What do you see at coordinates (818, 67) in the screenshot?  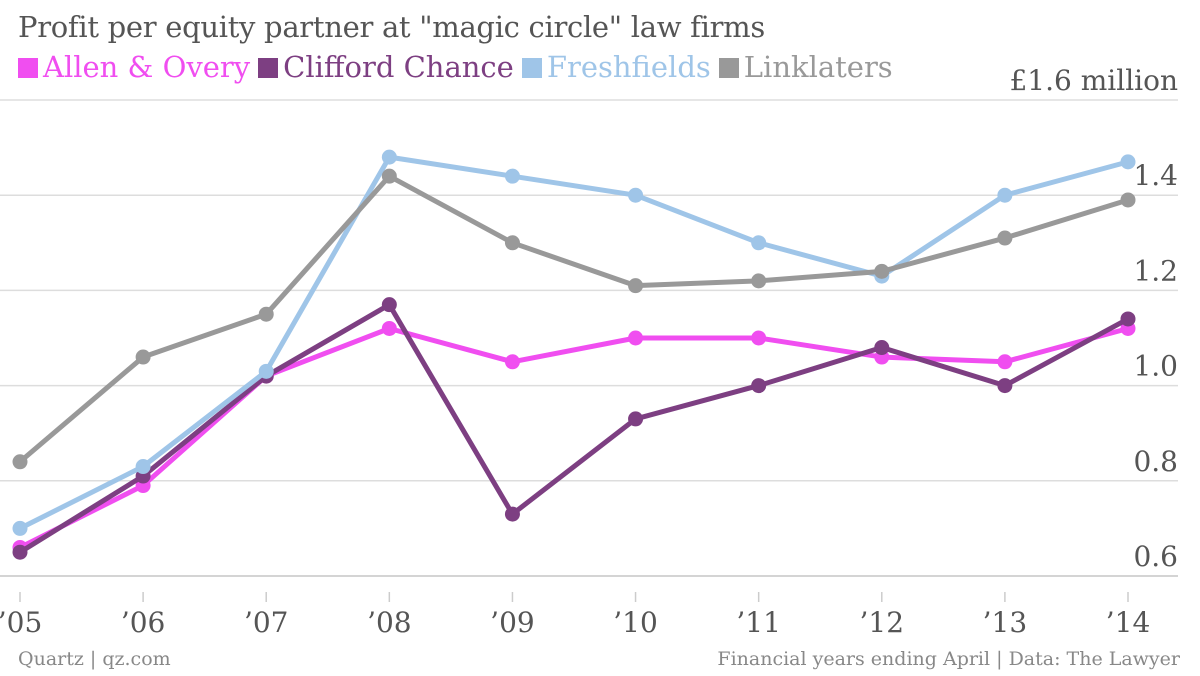 I see `legend-label: Linklaters` at bounding box center [818, 67].